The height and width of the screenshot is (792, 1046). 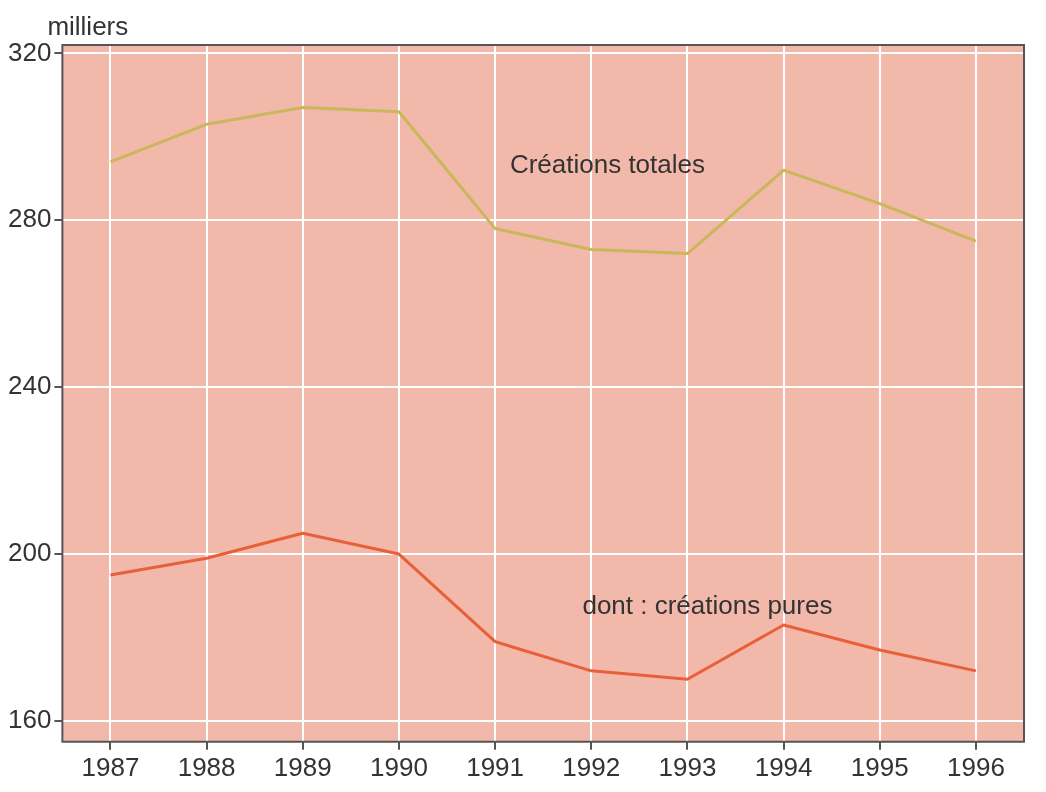 I want to click on x-tick-label: 1988, so click(x=206, y=766).